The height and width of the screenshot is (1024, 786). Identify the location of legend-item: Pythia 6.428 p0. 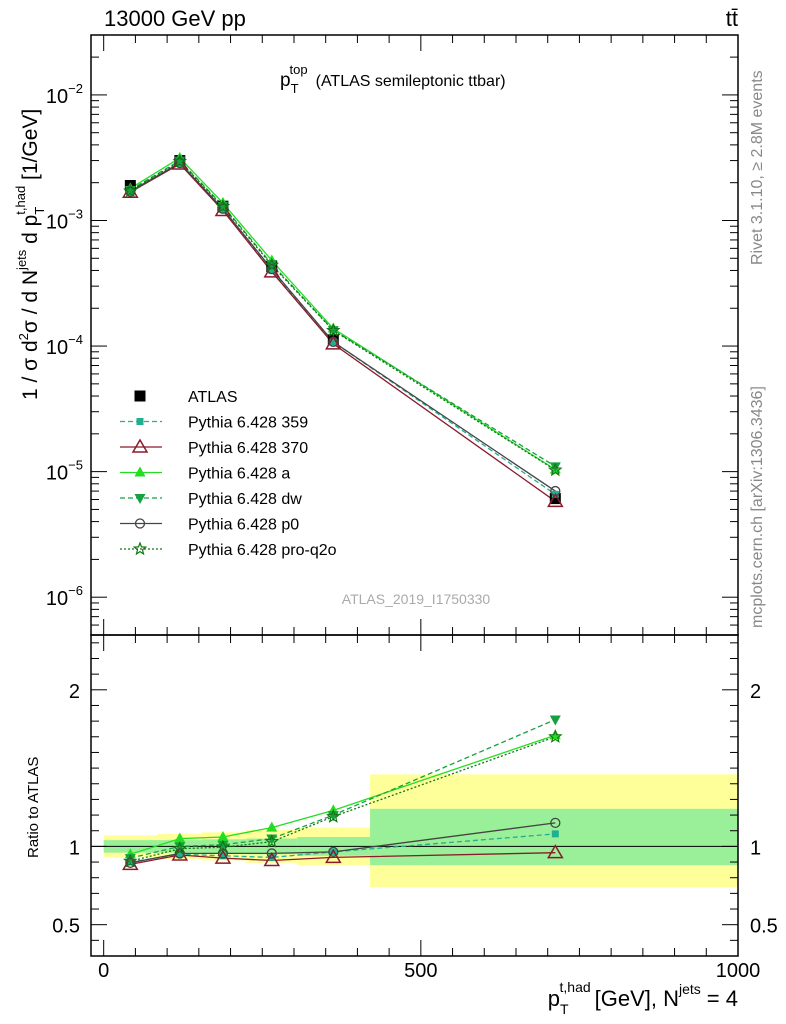
(209, 525).